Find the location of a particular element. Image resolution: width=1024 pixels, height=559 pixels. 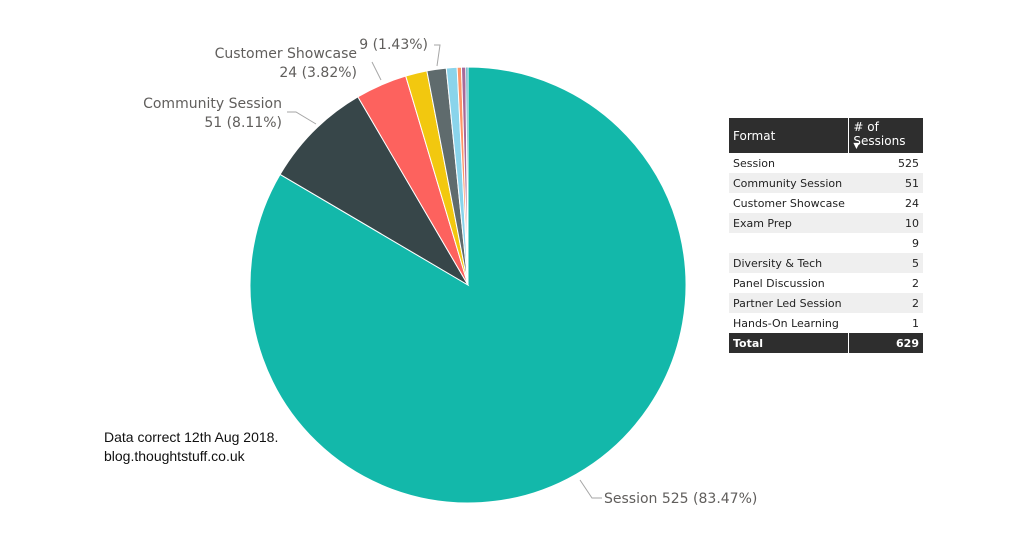

cell-format: Diversity & Tech is located at coordinates (789, 263).